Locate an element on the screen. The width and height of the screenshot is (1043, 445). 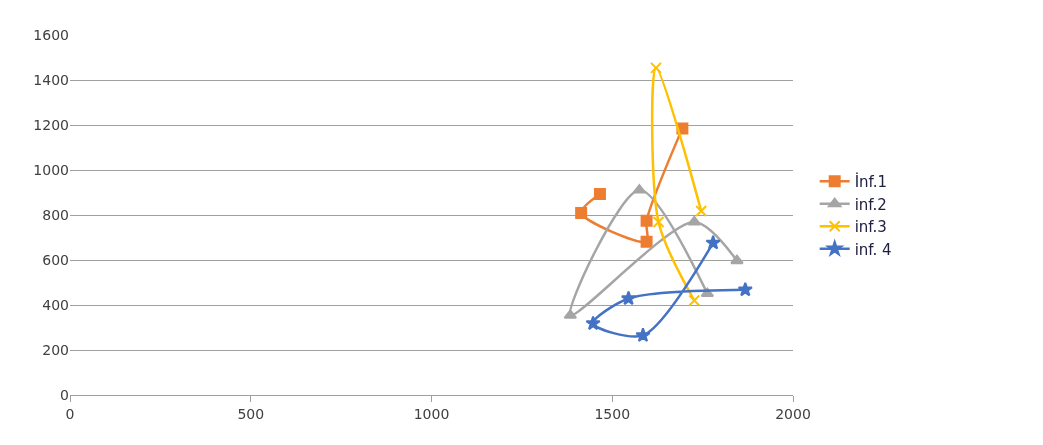
legend-label: İnf.1 is located at coordinates (871, 182).